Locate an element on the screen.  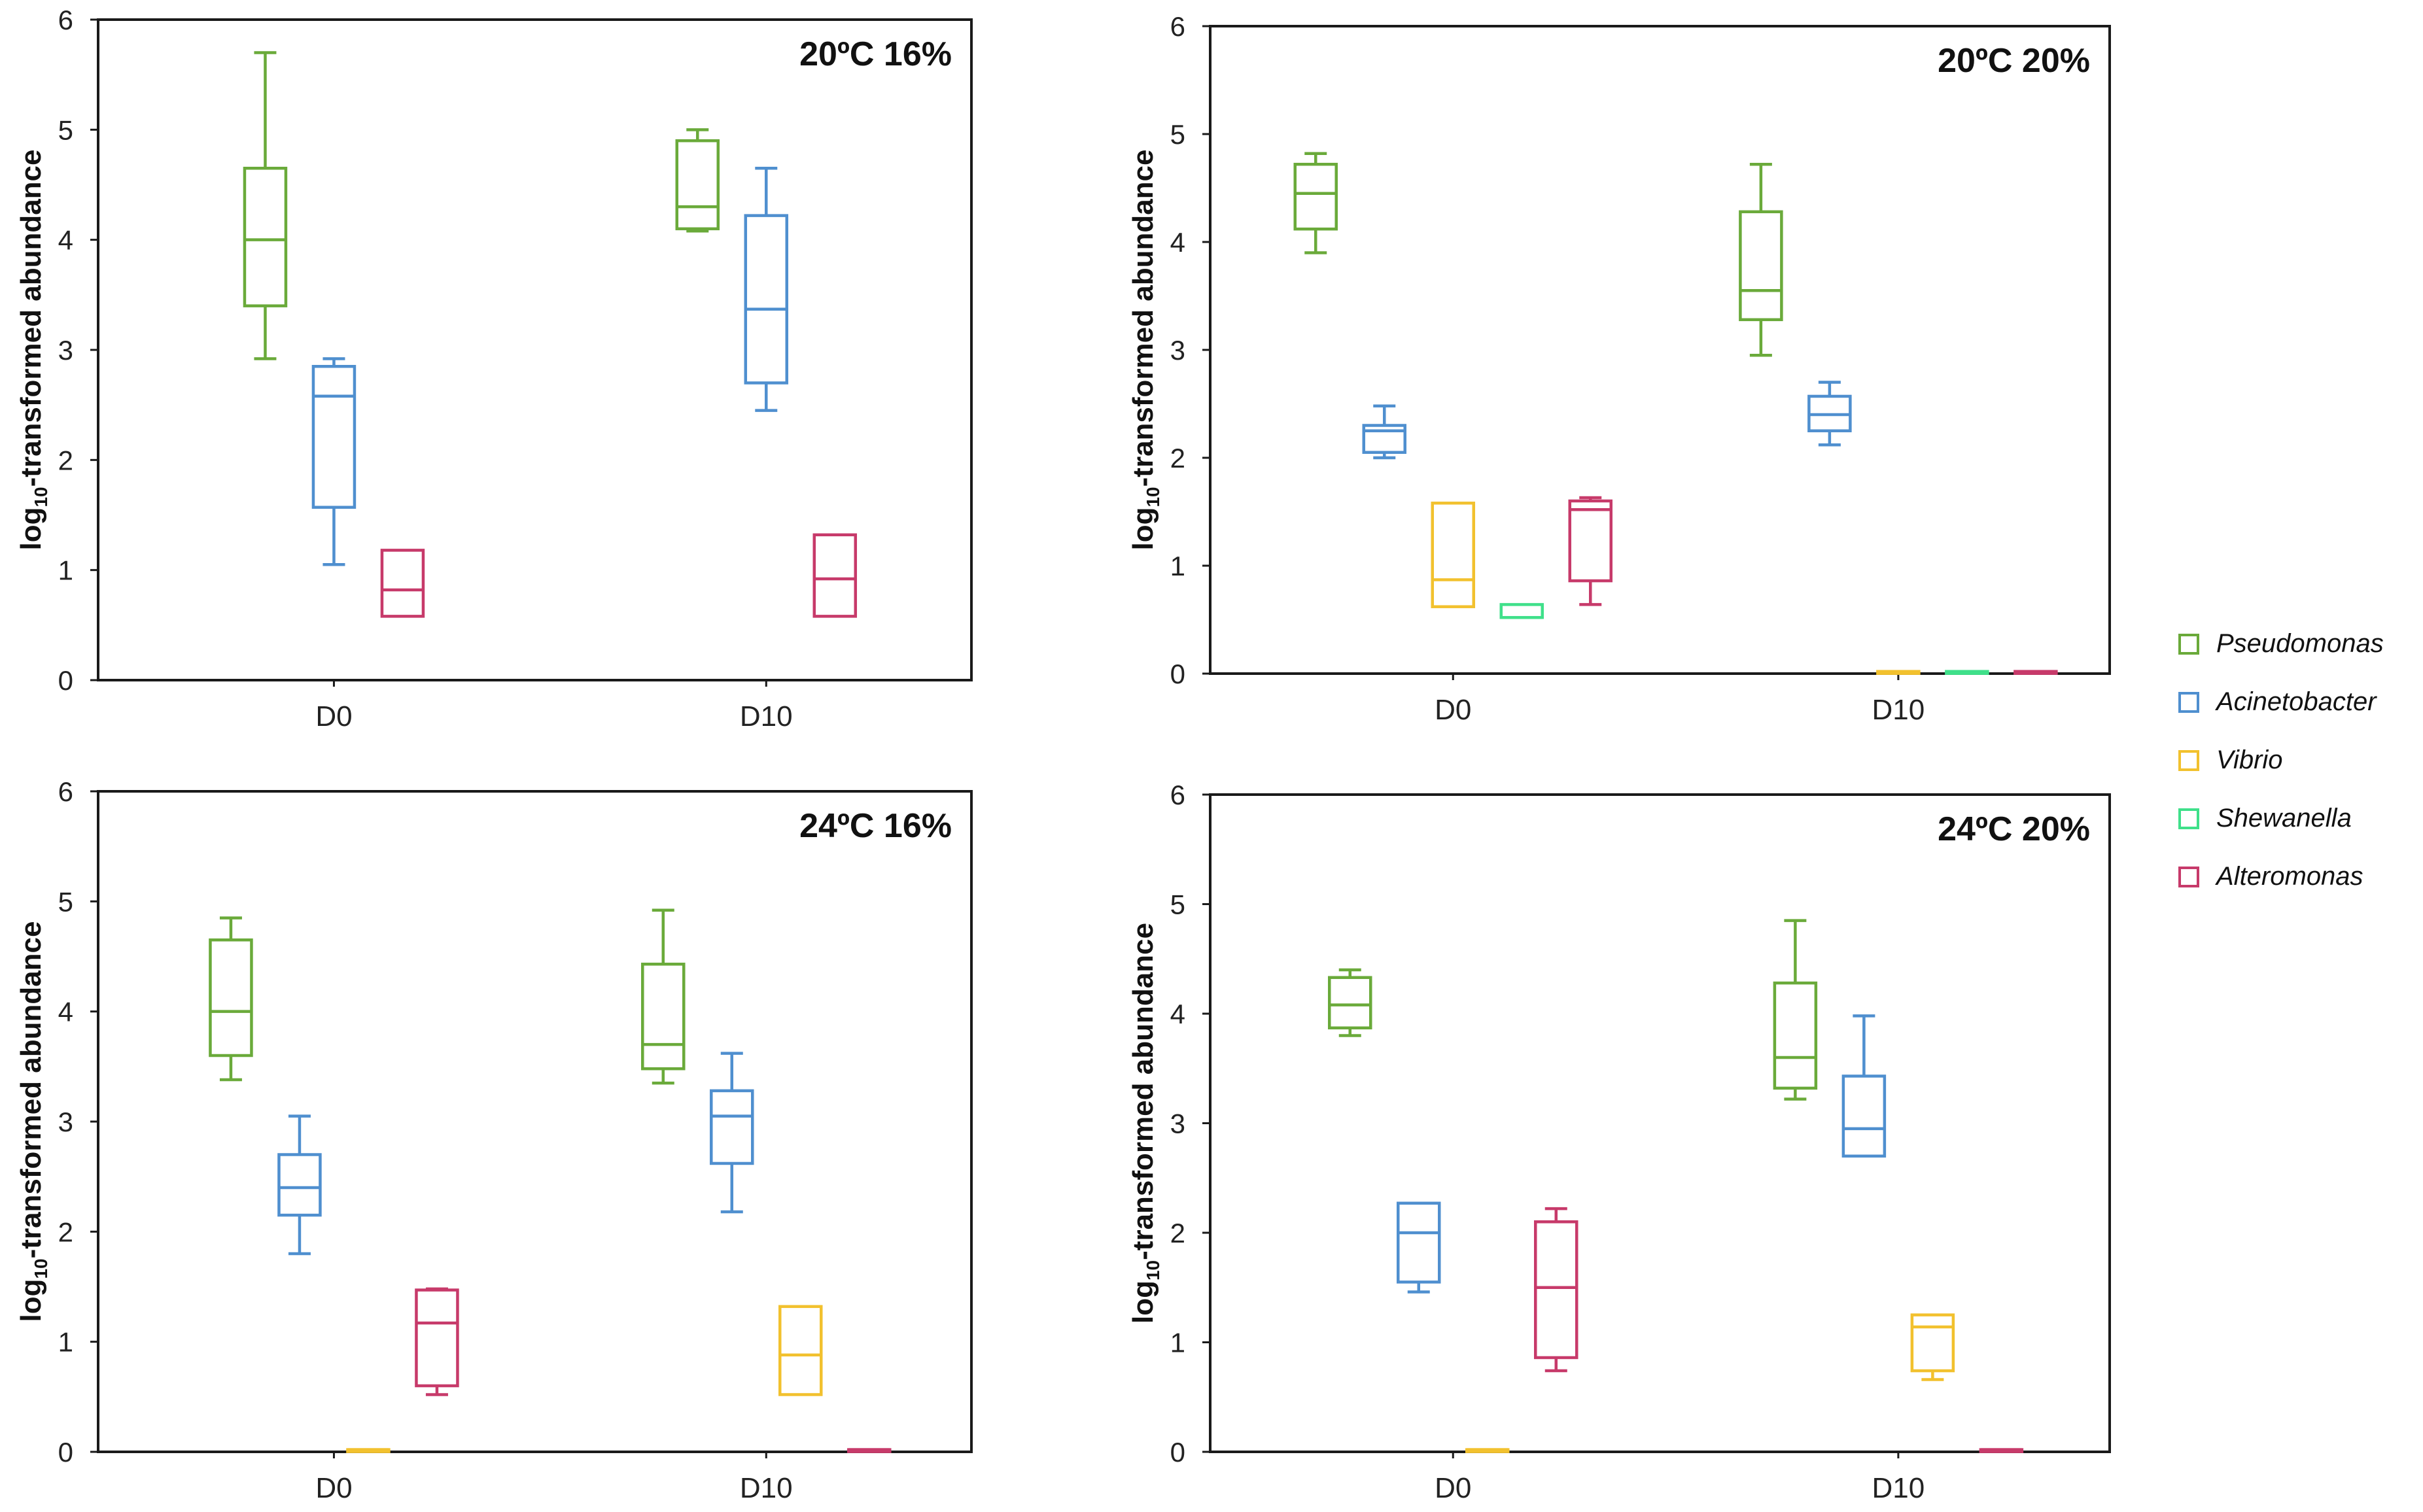
legend-label: Vibrio is located at coordinates (2249, 760).